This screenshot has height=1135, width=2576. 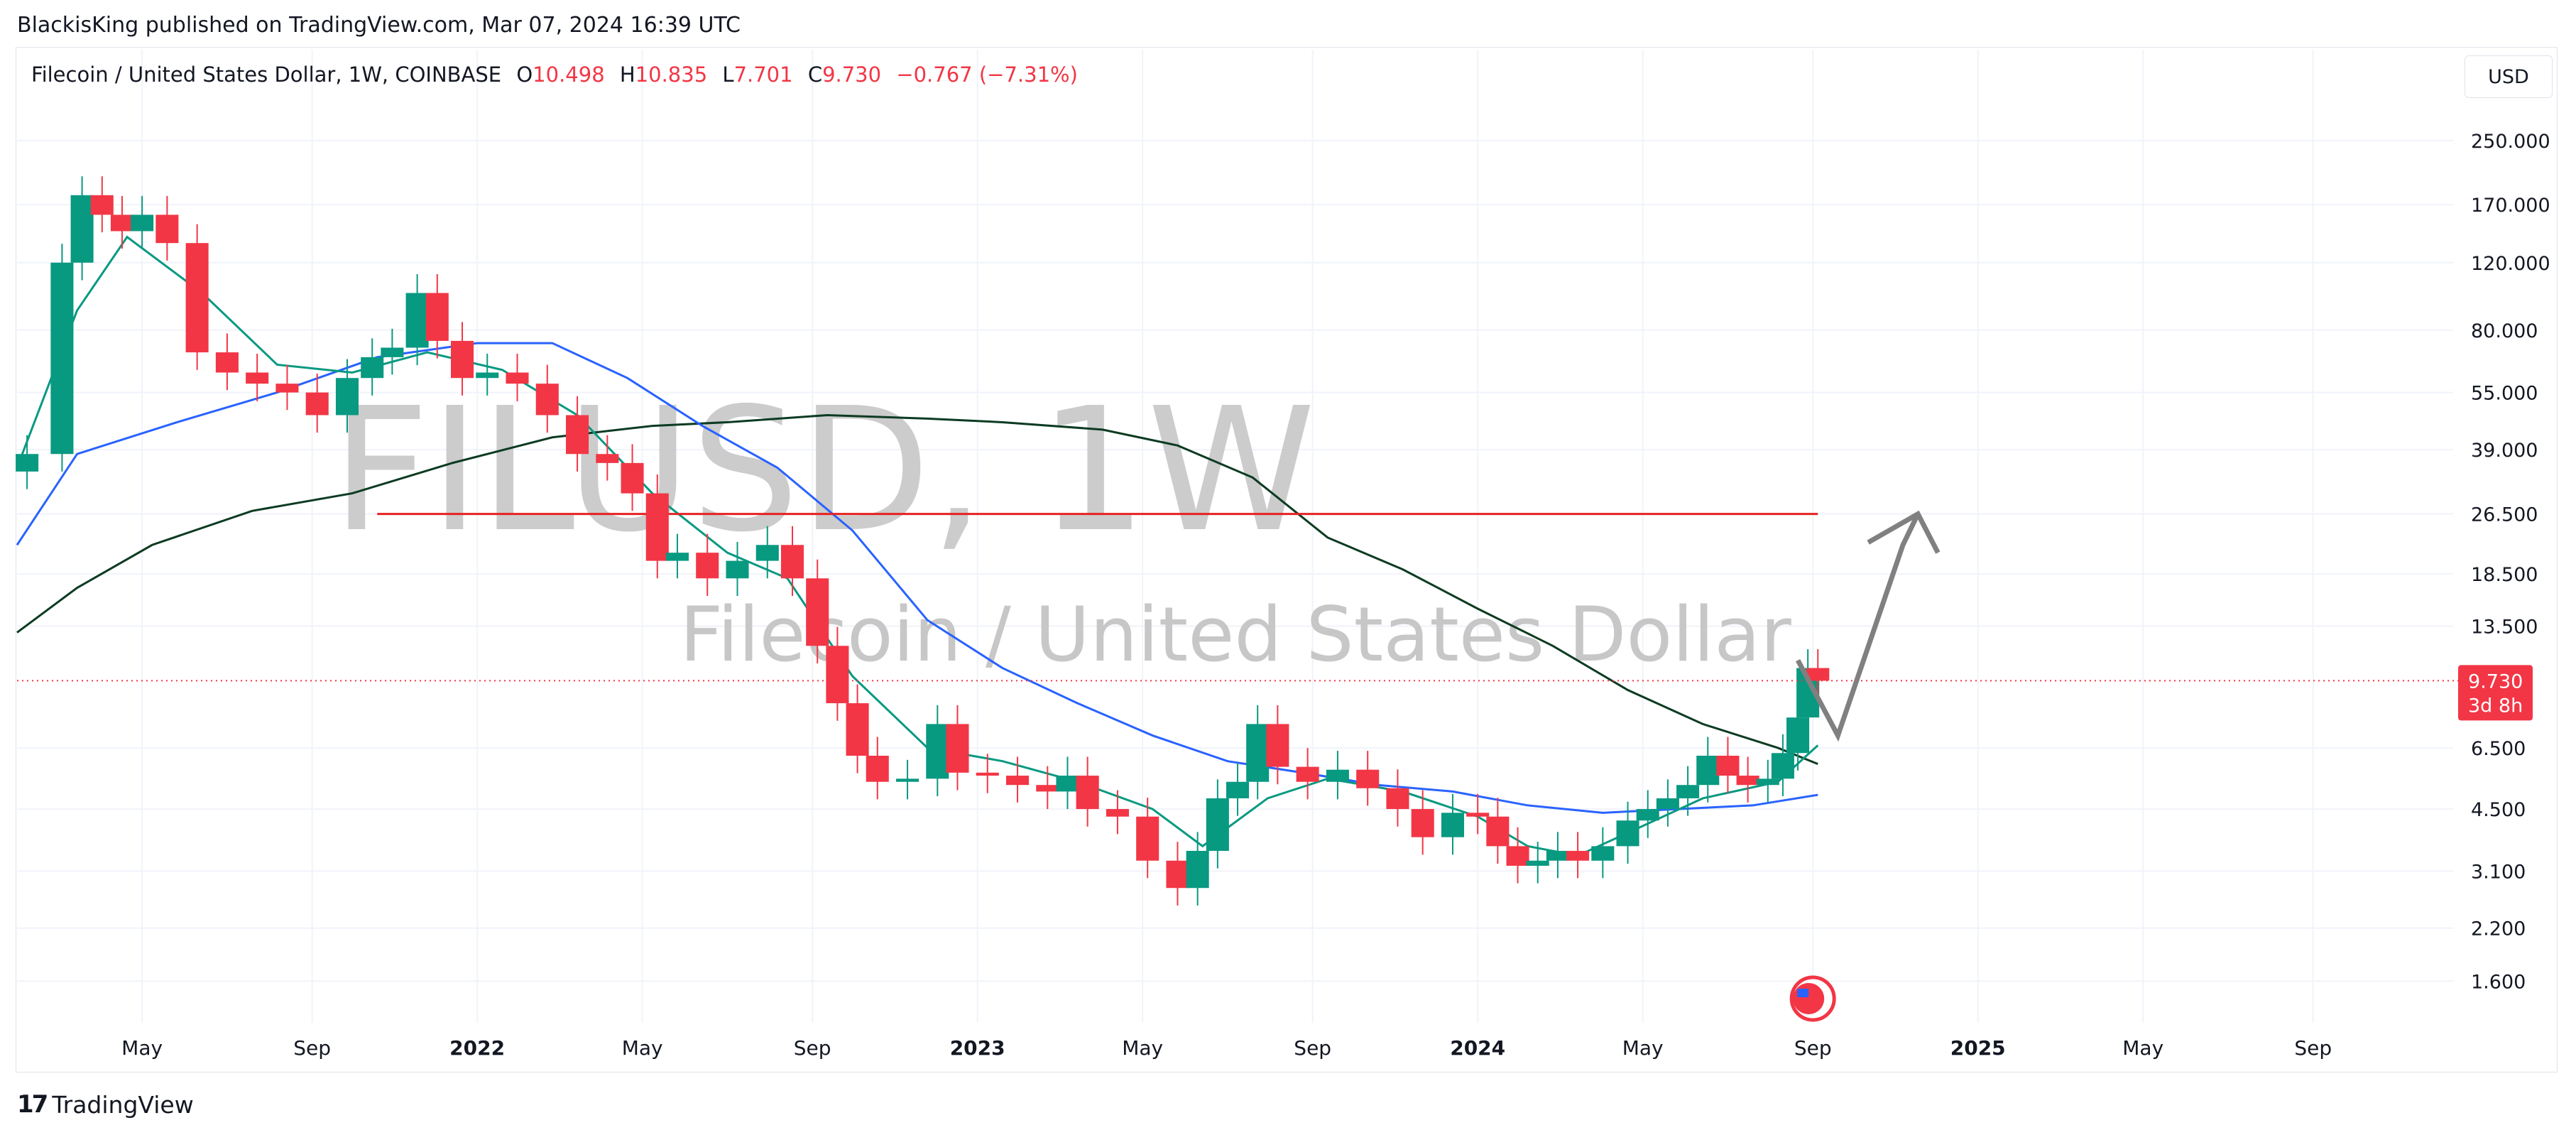 What do you see at coordinates (2495, 682) in the screenshot?
I see `current-price-value: 9.730` at bounding box center [2495, 682].